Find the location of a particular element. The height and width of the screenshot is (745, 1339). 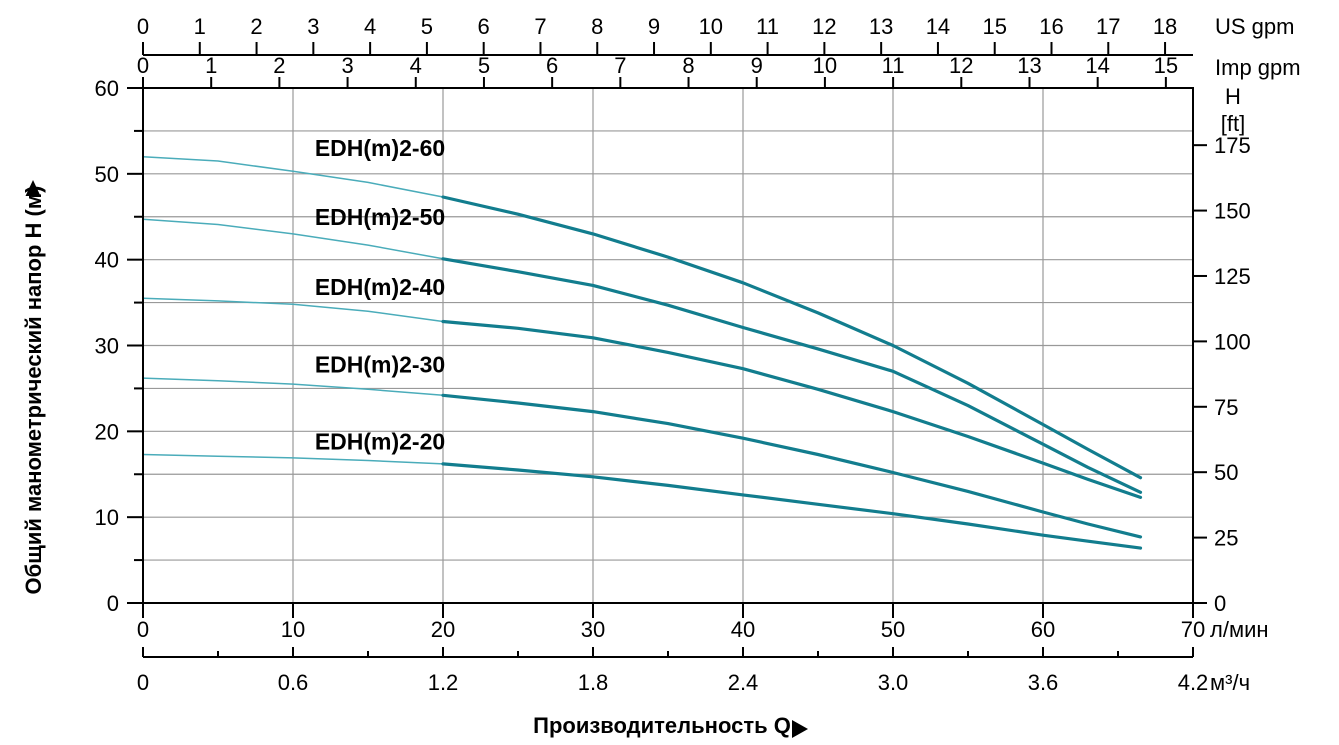

m3h-tick-label: 1.2 is located at coordinates (443, 682).